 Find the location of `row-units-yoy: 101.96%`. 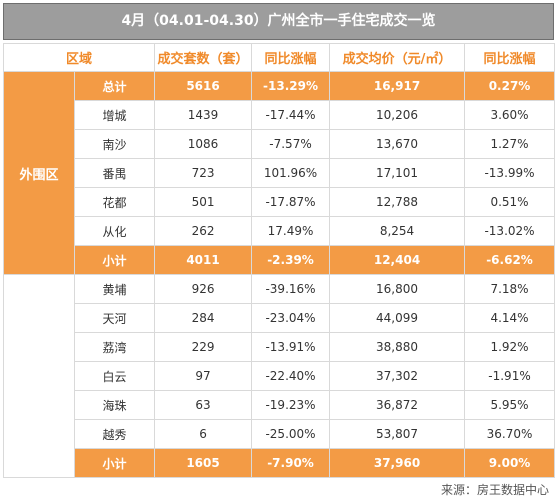

row-units-yoy: 101.96% is located at coordinates (291, 173).